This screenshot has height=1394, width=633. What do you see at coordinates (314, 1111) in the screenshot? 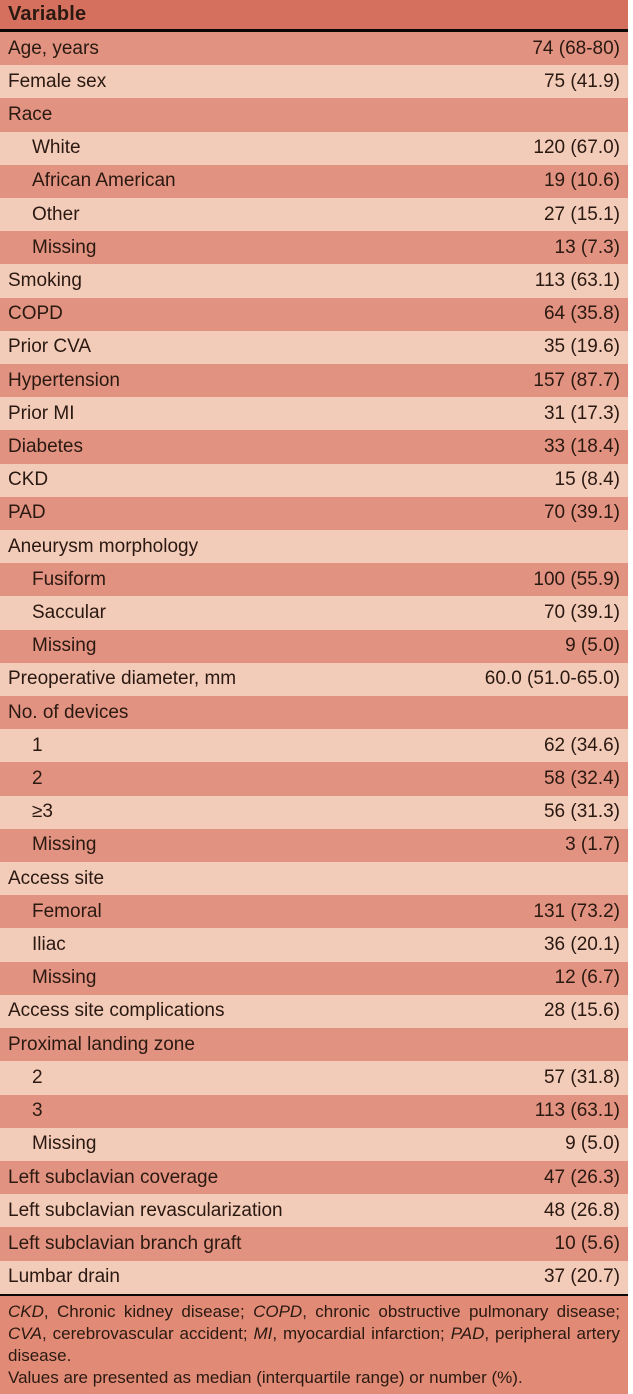
I see `table-row: 3 113 (63.1)` at bounding box center [314, 1111].